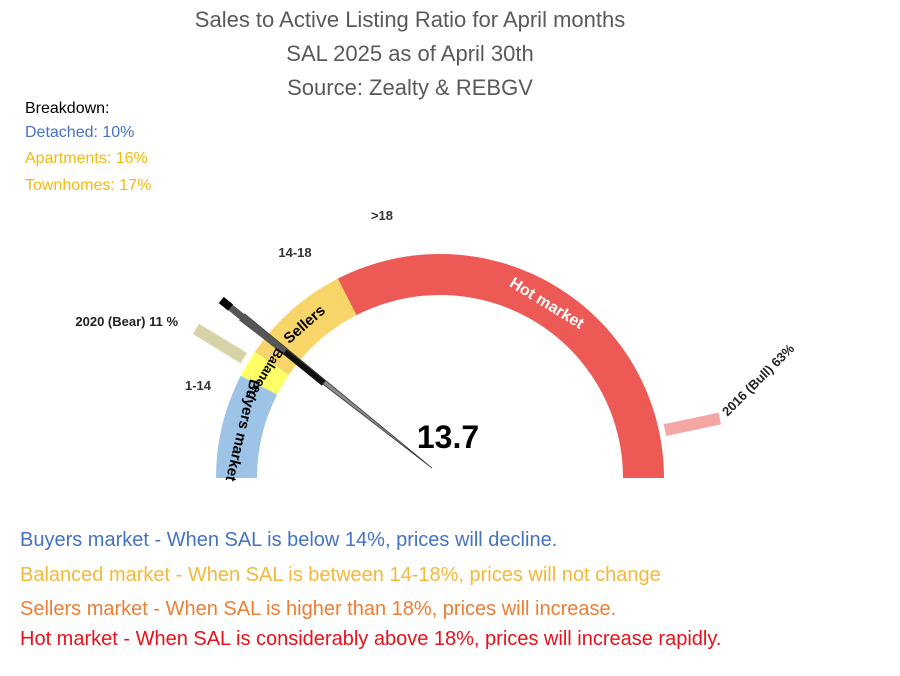 The image size is (900, 676). I want to click on zone-hot-market, so click(500, 365).